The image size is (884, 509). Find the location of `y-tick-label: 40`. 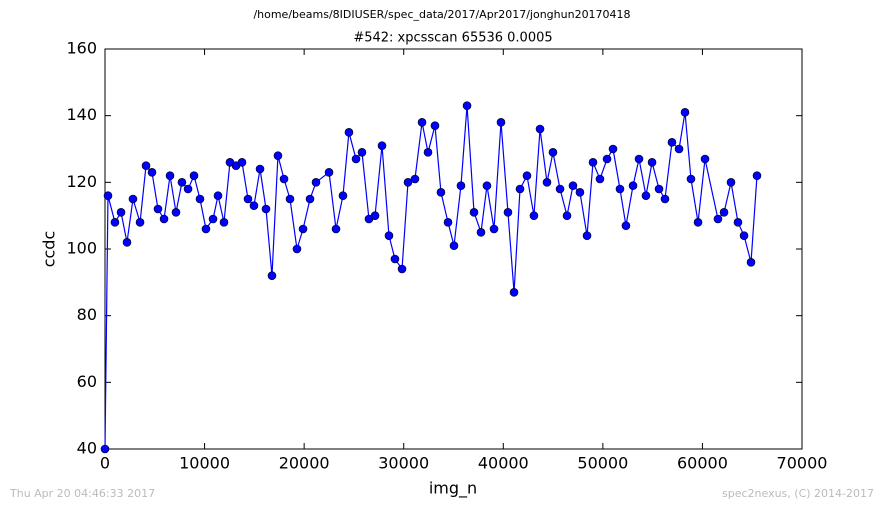

y-tick-label: 40 is located at coordinates (87, 448).